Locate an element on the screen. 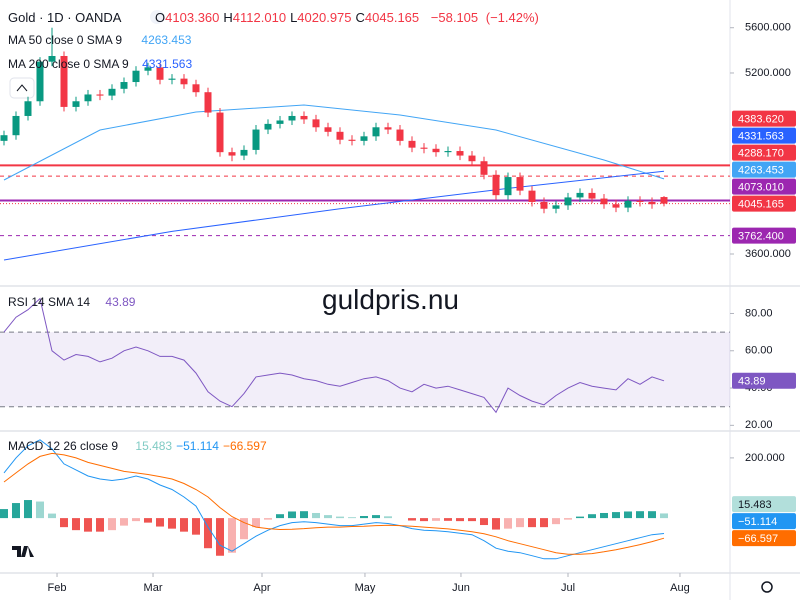 This screenshot has width=800, height=600. legend-value: −51.114 is located at coordinates (197, 446).